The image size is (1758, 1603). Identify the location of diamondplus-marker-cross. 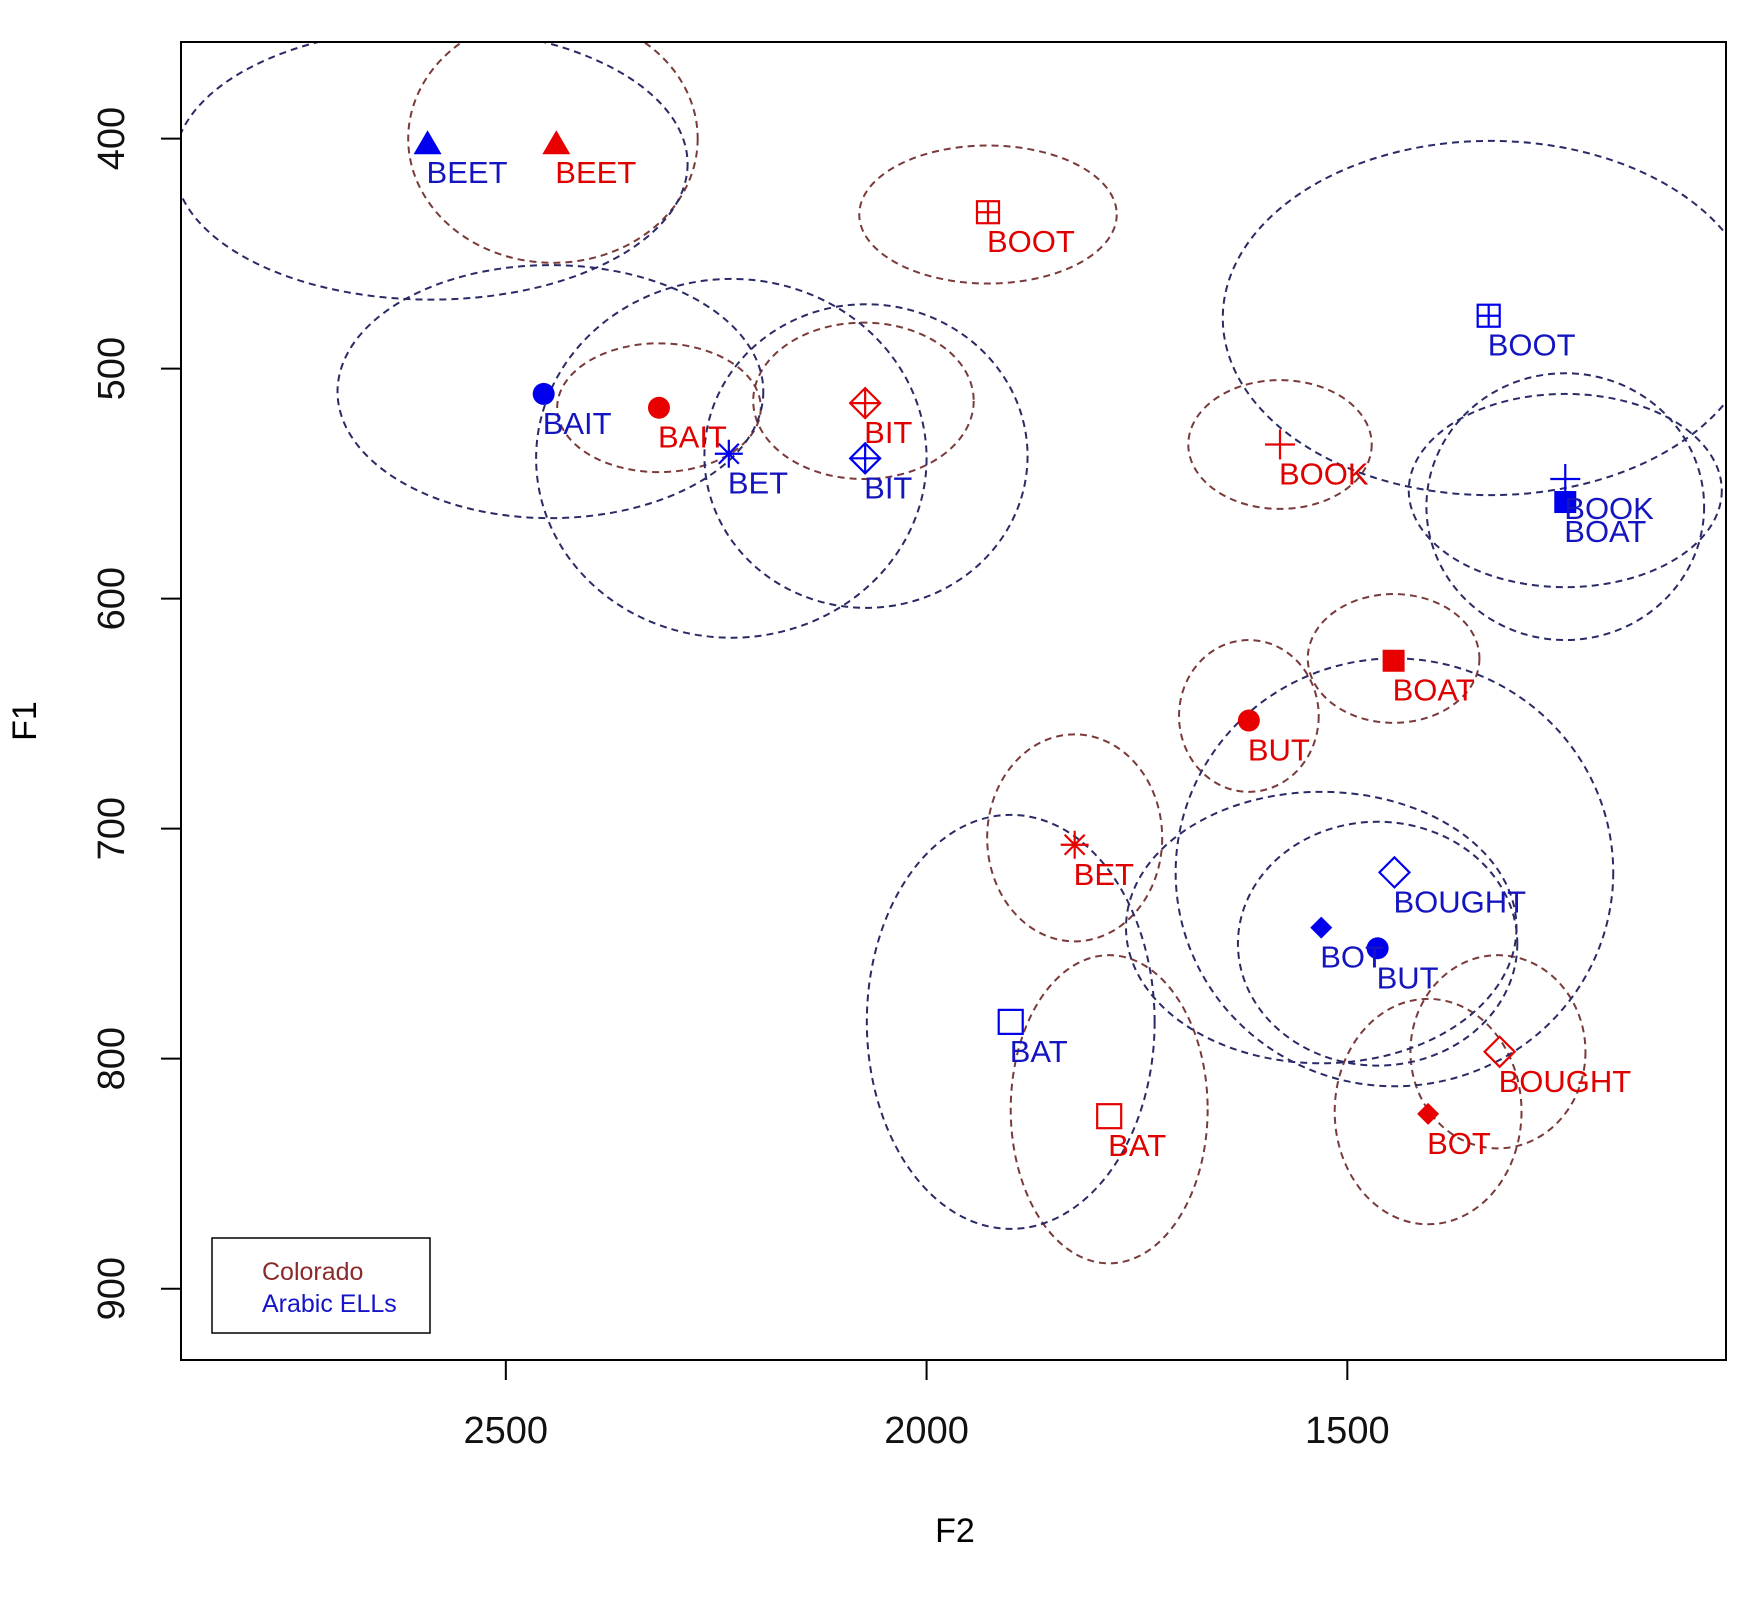
(865, 458).